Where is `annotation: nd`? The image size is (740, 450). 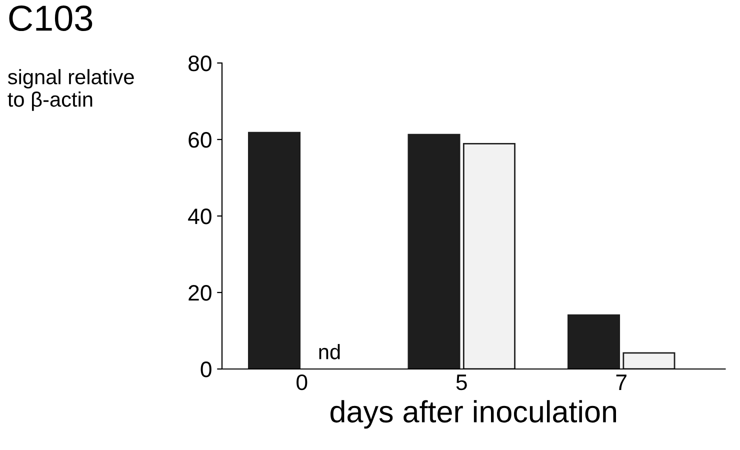
annotation: nd is located at coordinates (329, 352).